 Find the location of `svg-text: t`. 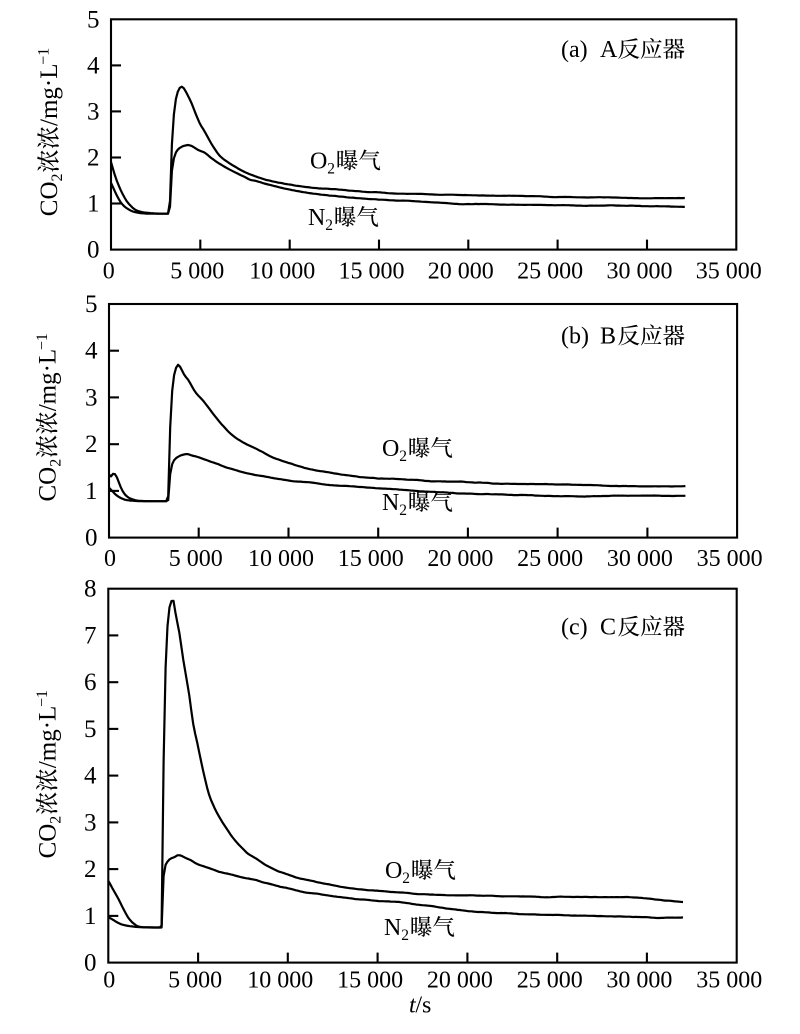

svg-text: t is located at coordinates (413, 1006).